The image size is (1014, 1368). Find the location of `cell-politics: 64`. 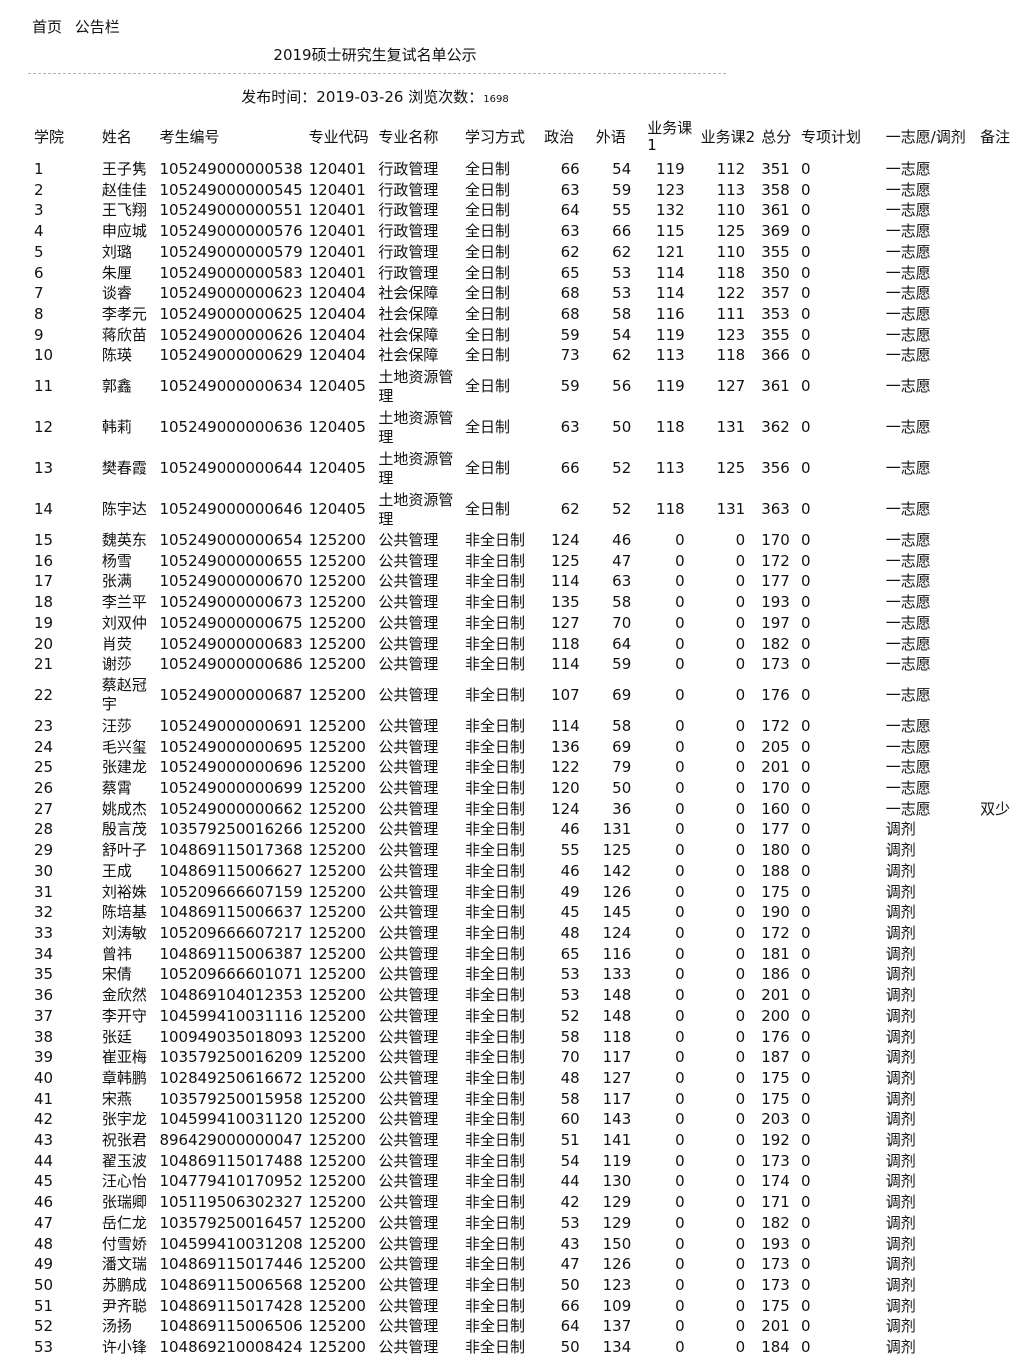

cell-politics: 64 is located at coordinates (570, 210).